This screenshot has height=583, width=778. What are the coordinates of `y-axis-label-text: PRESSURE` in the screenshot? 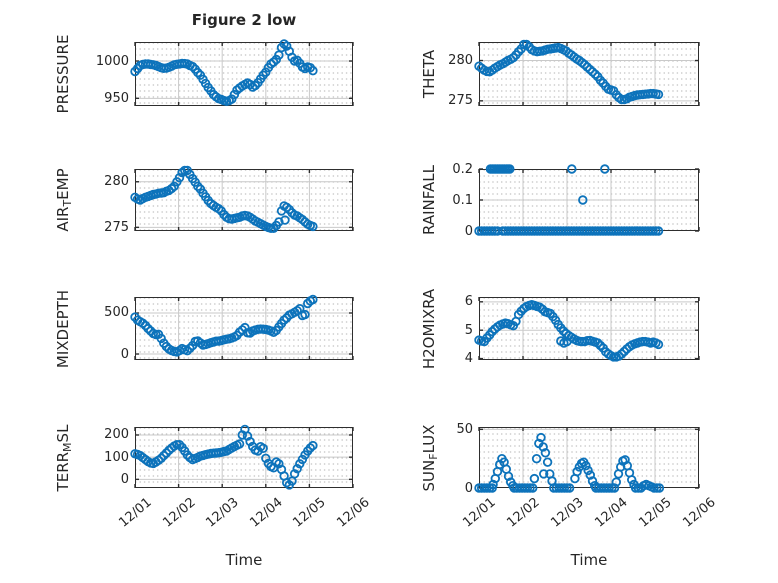 It's located at (63, 74).